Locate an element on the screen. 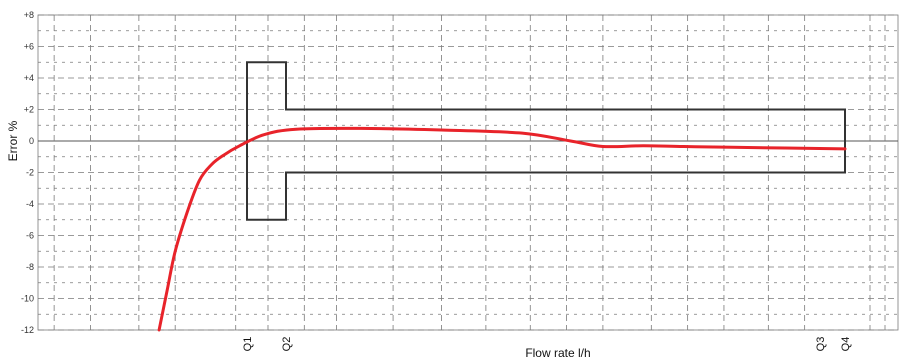 The image size is (901, 362). y-tick-label: -12 is located at coordinates (27, 330).